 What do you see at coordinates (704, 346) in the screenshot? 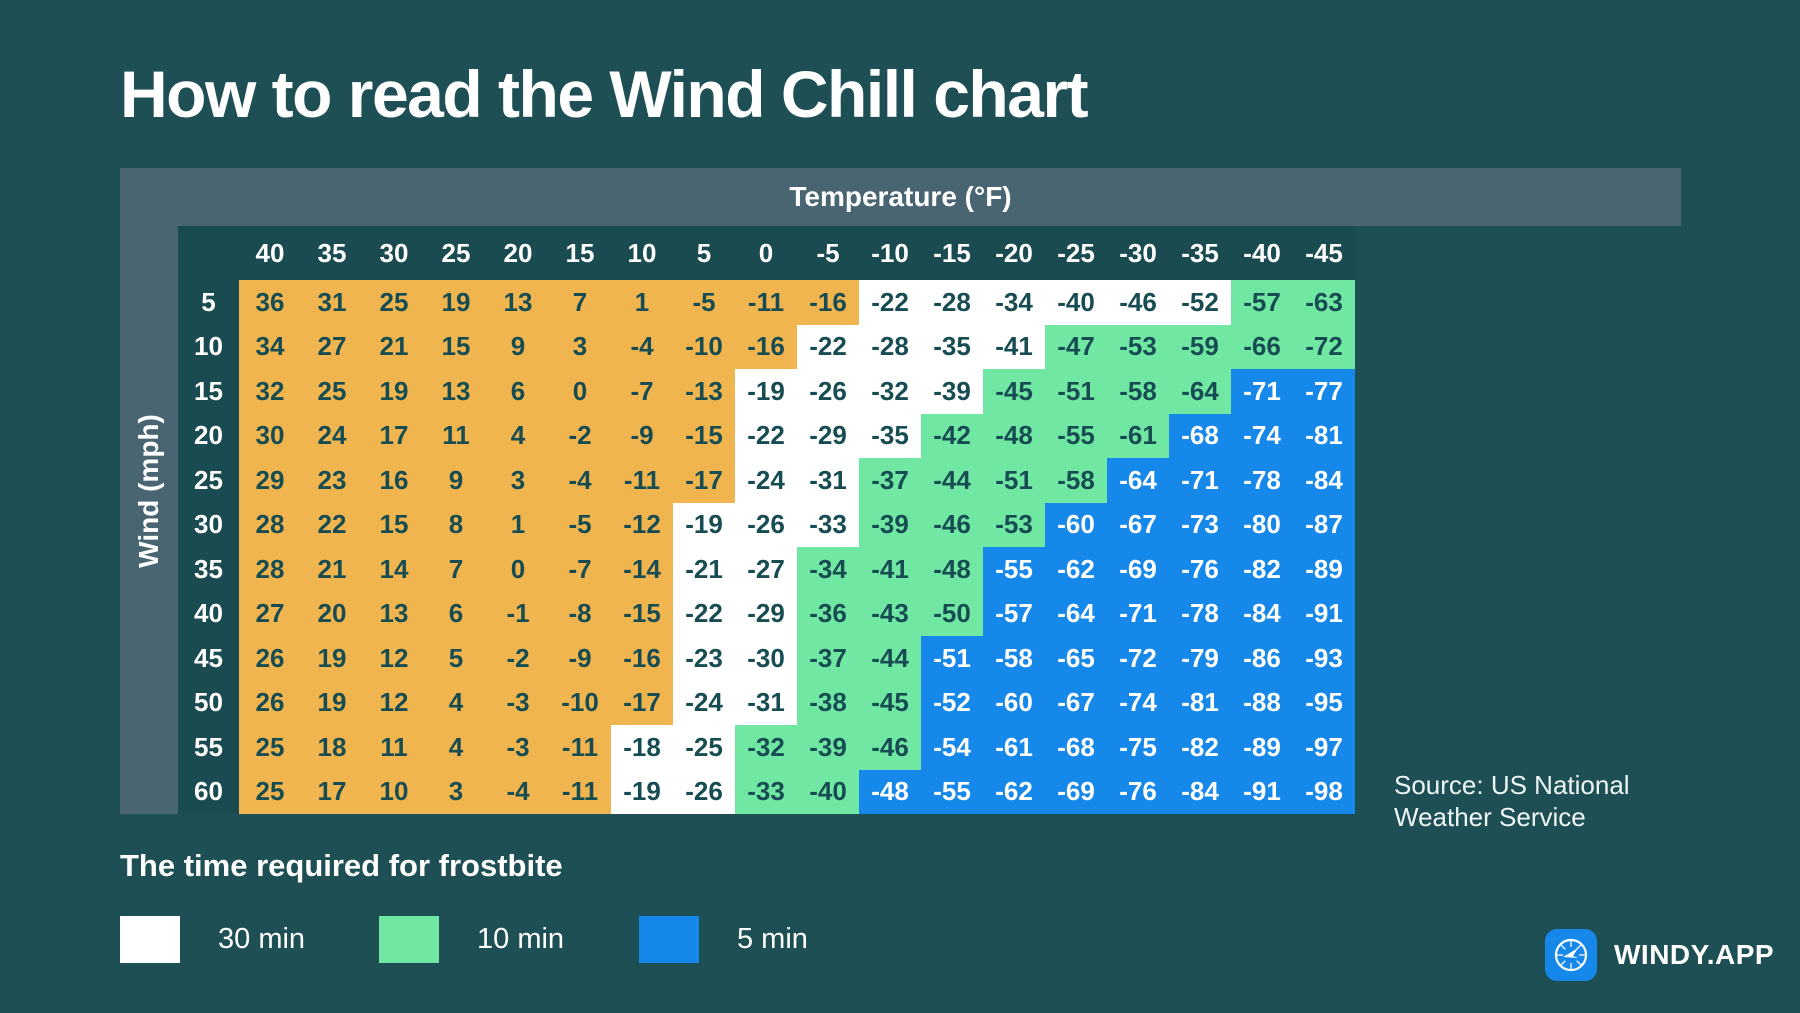
I see `wind-chill-cell: -10` at bounding box center [704, 346].